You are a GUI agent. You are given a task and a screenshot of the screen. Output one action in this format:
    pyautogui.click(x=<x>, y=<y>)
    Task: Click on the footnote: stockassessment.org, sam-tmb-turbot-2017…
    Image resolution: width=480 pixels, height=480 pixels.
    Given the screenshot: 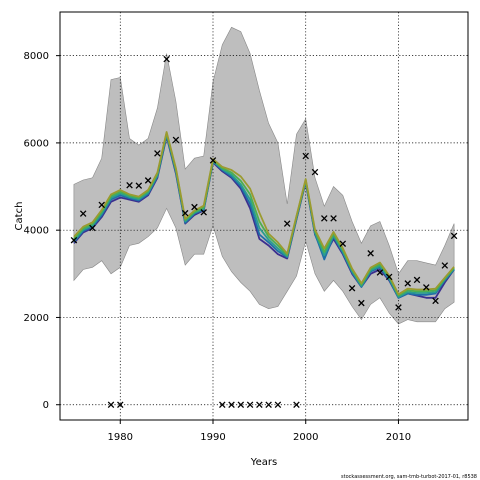 What is the action you would take?
    pyautogui.click(x=409, y=477)
    